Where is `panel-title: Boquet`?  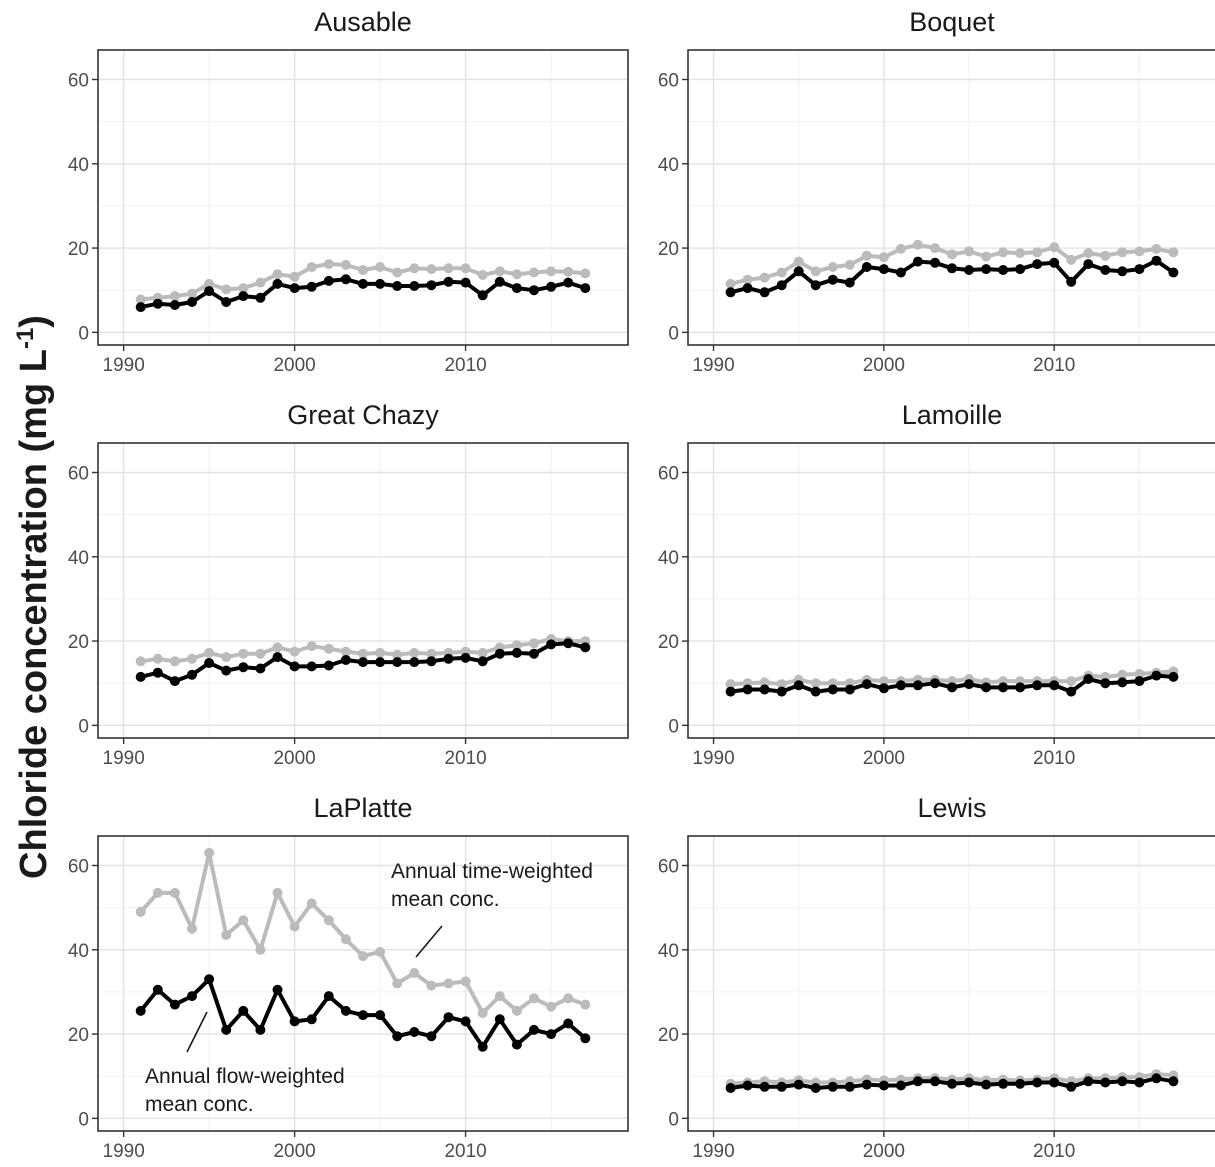 panel-title: Boquet is located at coordinates (952, 22).